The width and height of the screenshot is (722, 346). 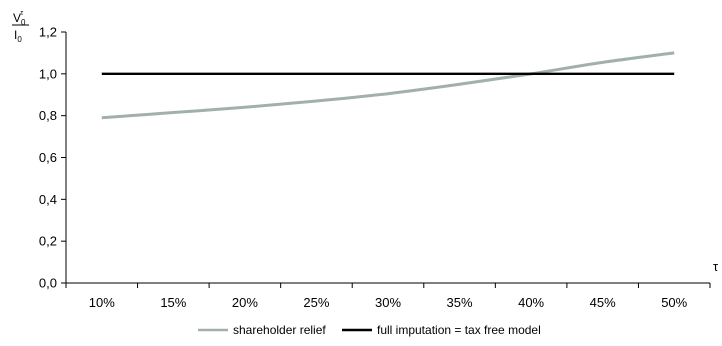 I want to click on x-tick-label: 40%, so click(x=531, y=302).